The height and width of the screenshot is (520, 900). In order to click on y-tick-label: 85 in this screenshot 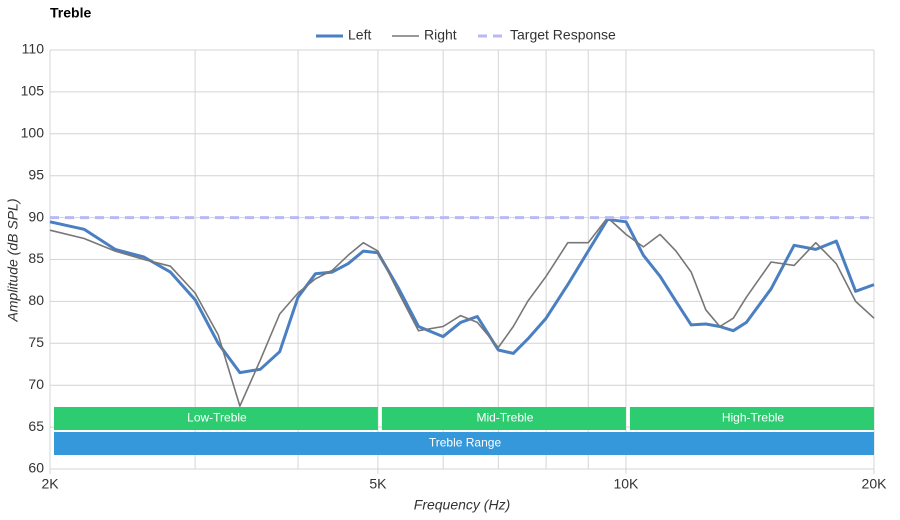, I will do `click(36, 258)`.